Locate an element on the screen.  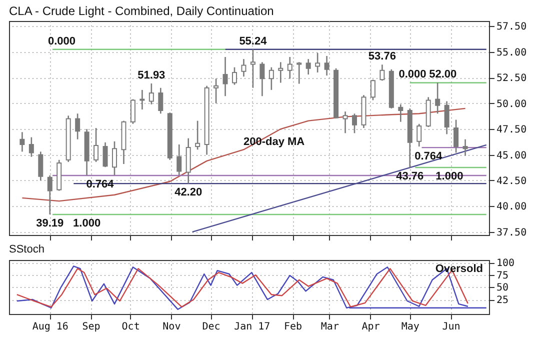
x-tick-label: Nov is located at coordinates (171, 327).